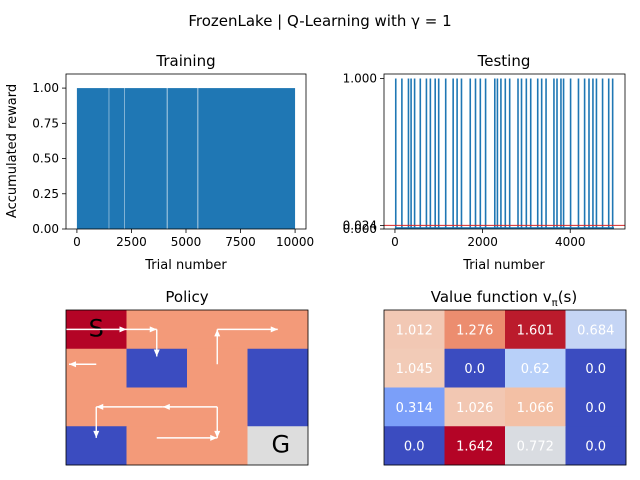  I want to click on testing-ticks: 0 2000 4000 0.0000.024 1.000, so click(464, 160).